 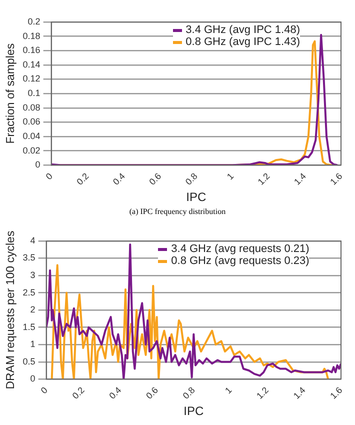 What do you see at coordinates (31, 50) in the screenshot?
I see `y-tick-label: 0.16` at bounding box center [31, 50].